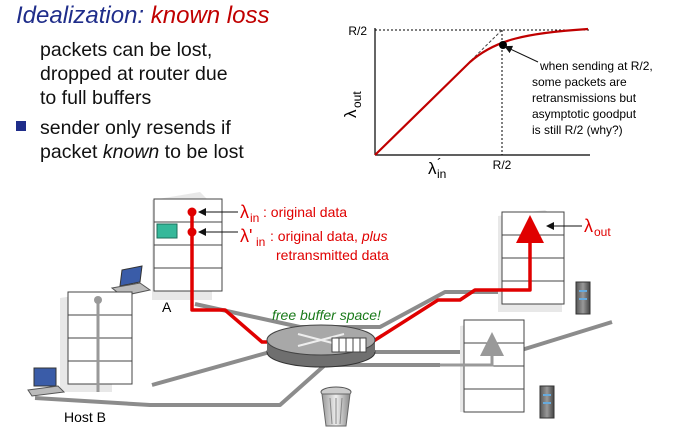 This screenshot has height=430, width=680. I want to click on lambda-out-label: λ out, so click(578, 227).